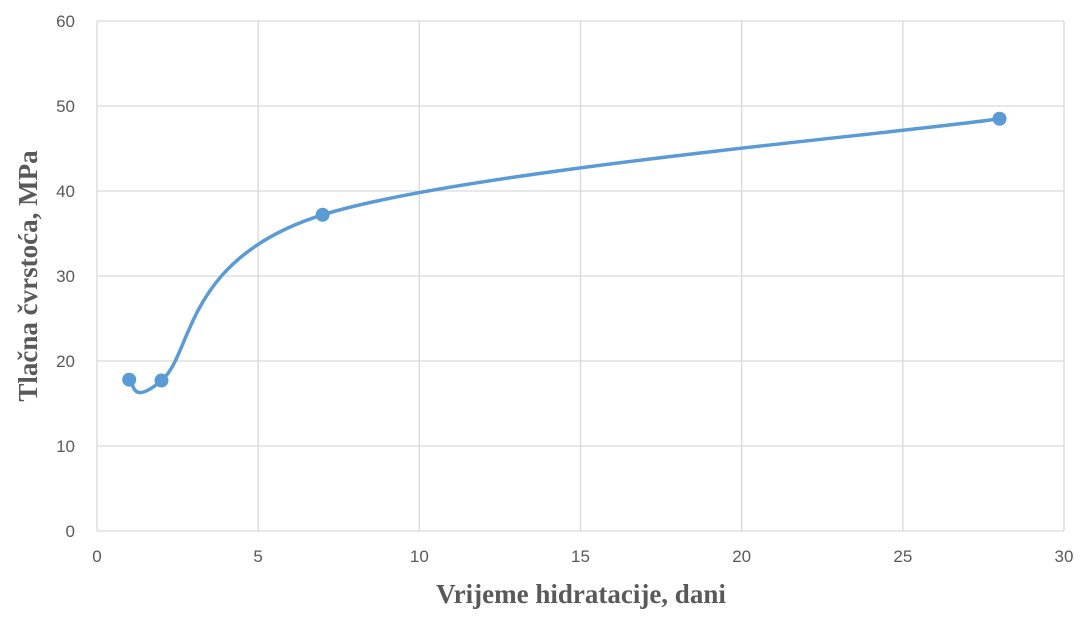 The image size is (1084, 621). What do you see at coordinates (65, 361) in the screenshot?
I see `y-tick-label-20: 20` at bounding box center [65, 361].